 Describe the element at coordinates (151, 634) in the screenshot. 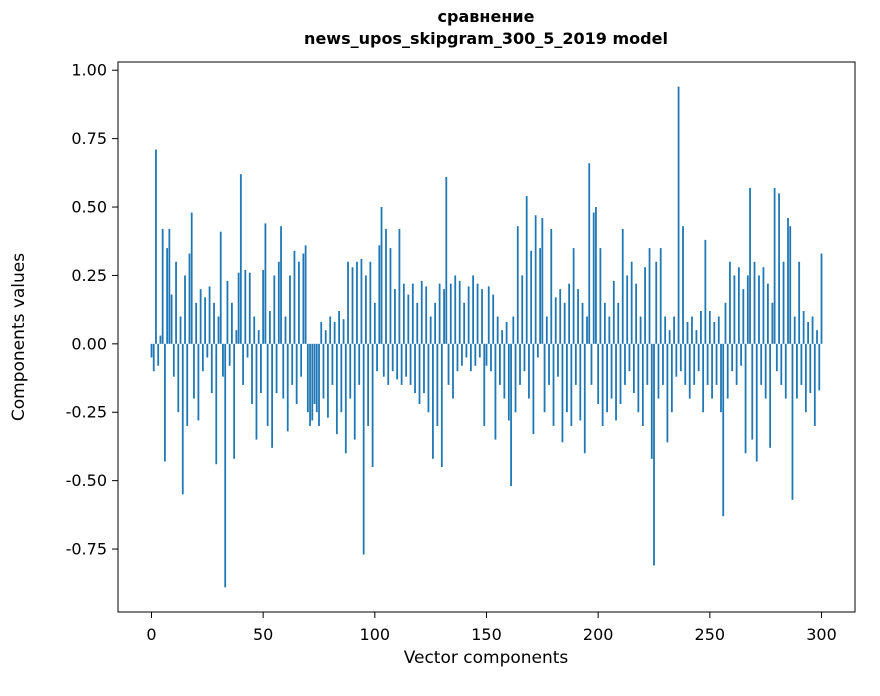

I see `svg-text: 0` at that location.